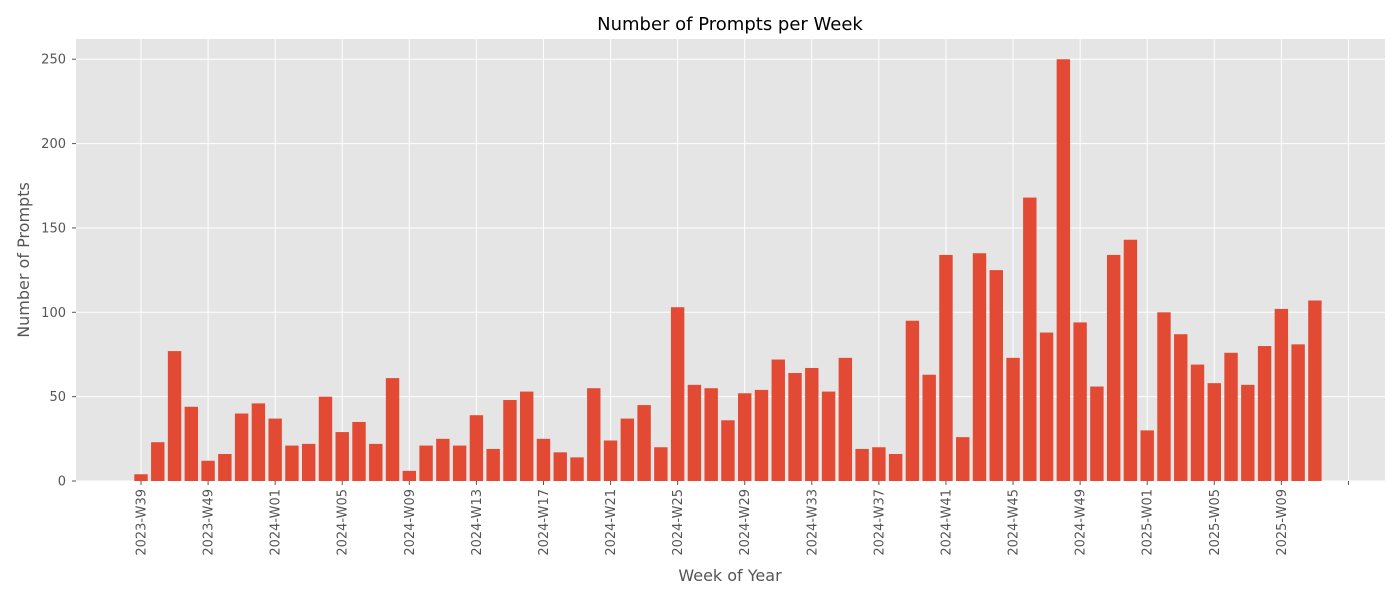 The width and height of the screenshot is (1400, 600). What do you see at coordinates (23, 260) in the screenshot?
I see `y-axis-label: Number of Prompts` at bounding box center [23, 260].